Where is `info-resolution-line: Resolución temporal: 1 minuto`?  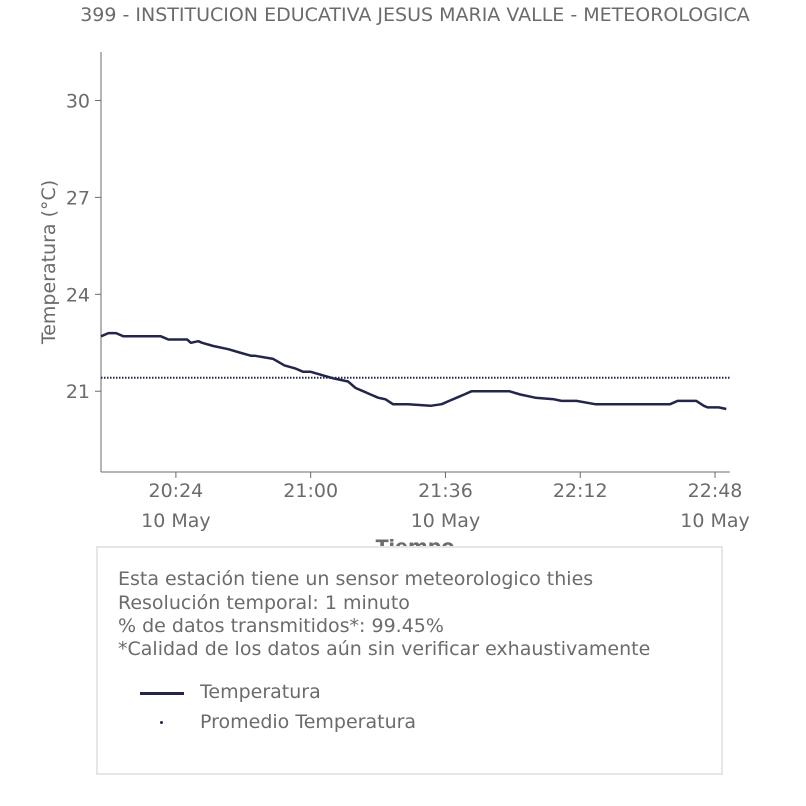
info-resolution-line: Resolución temporal: 1 minuto is located at coordinates (264, 603).